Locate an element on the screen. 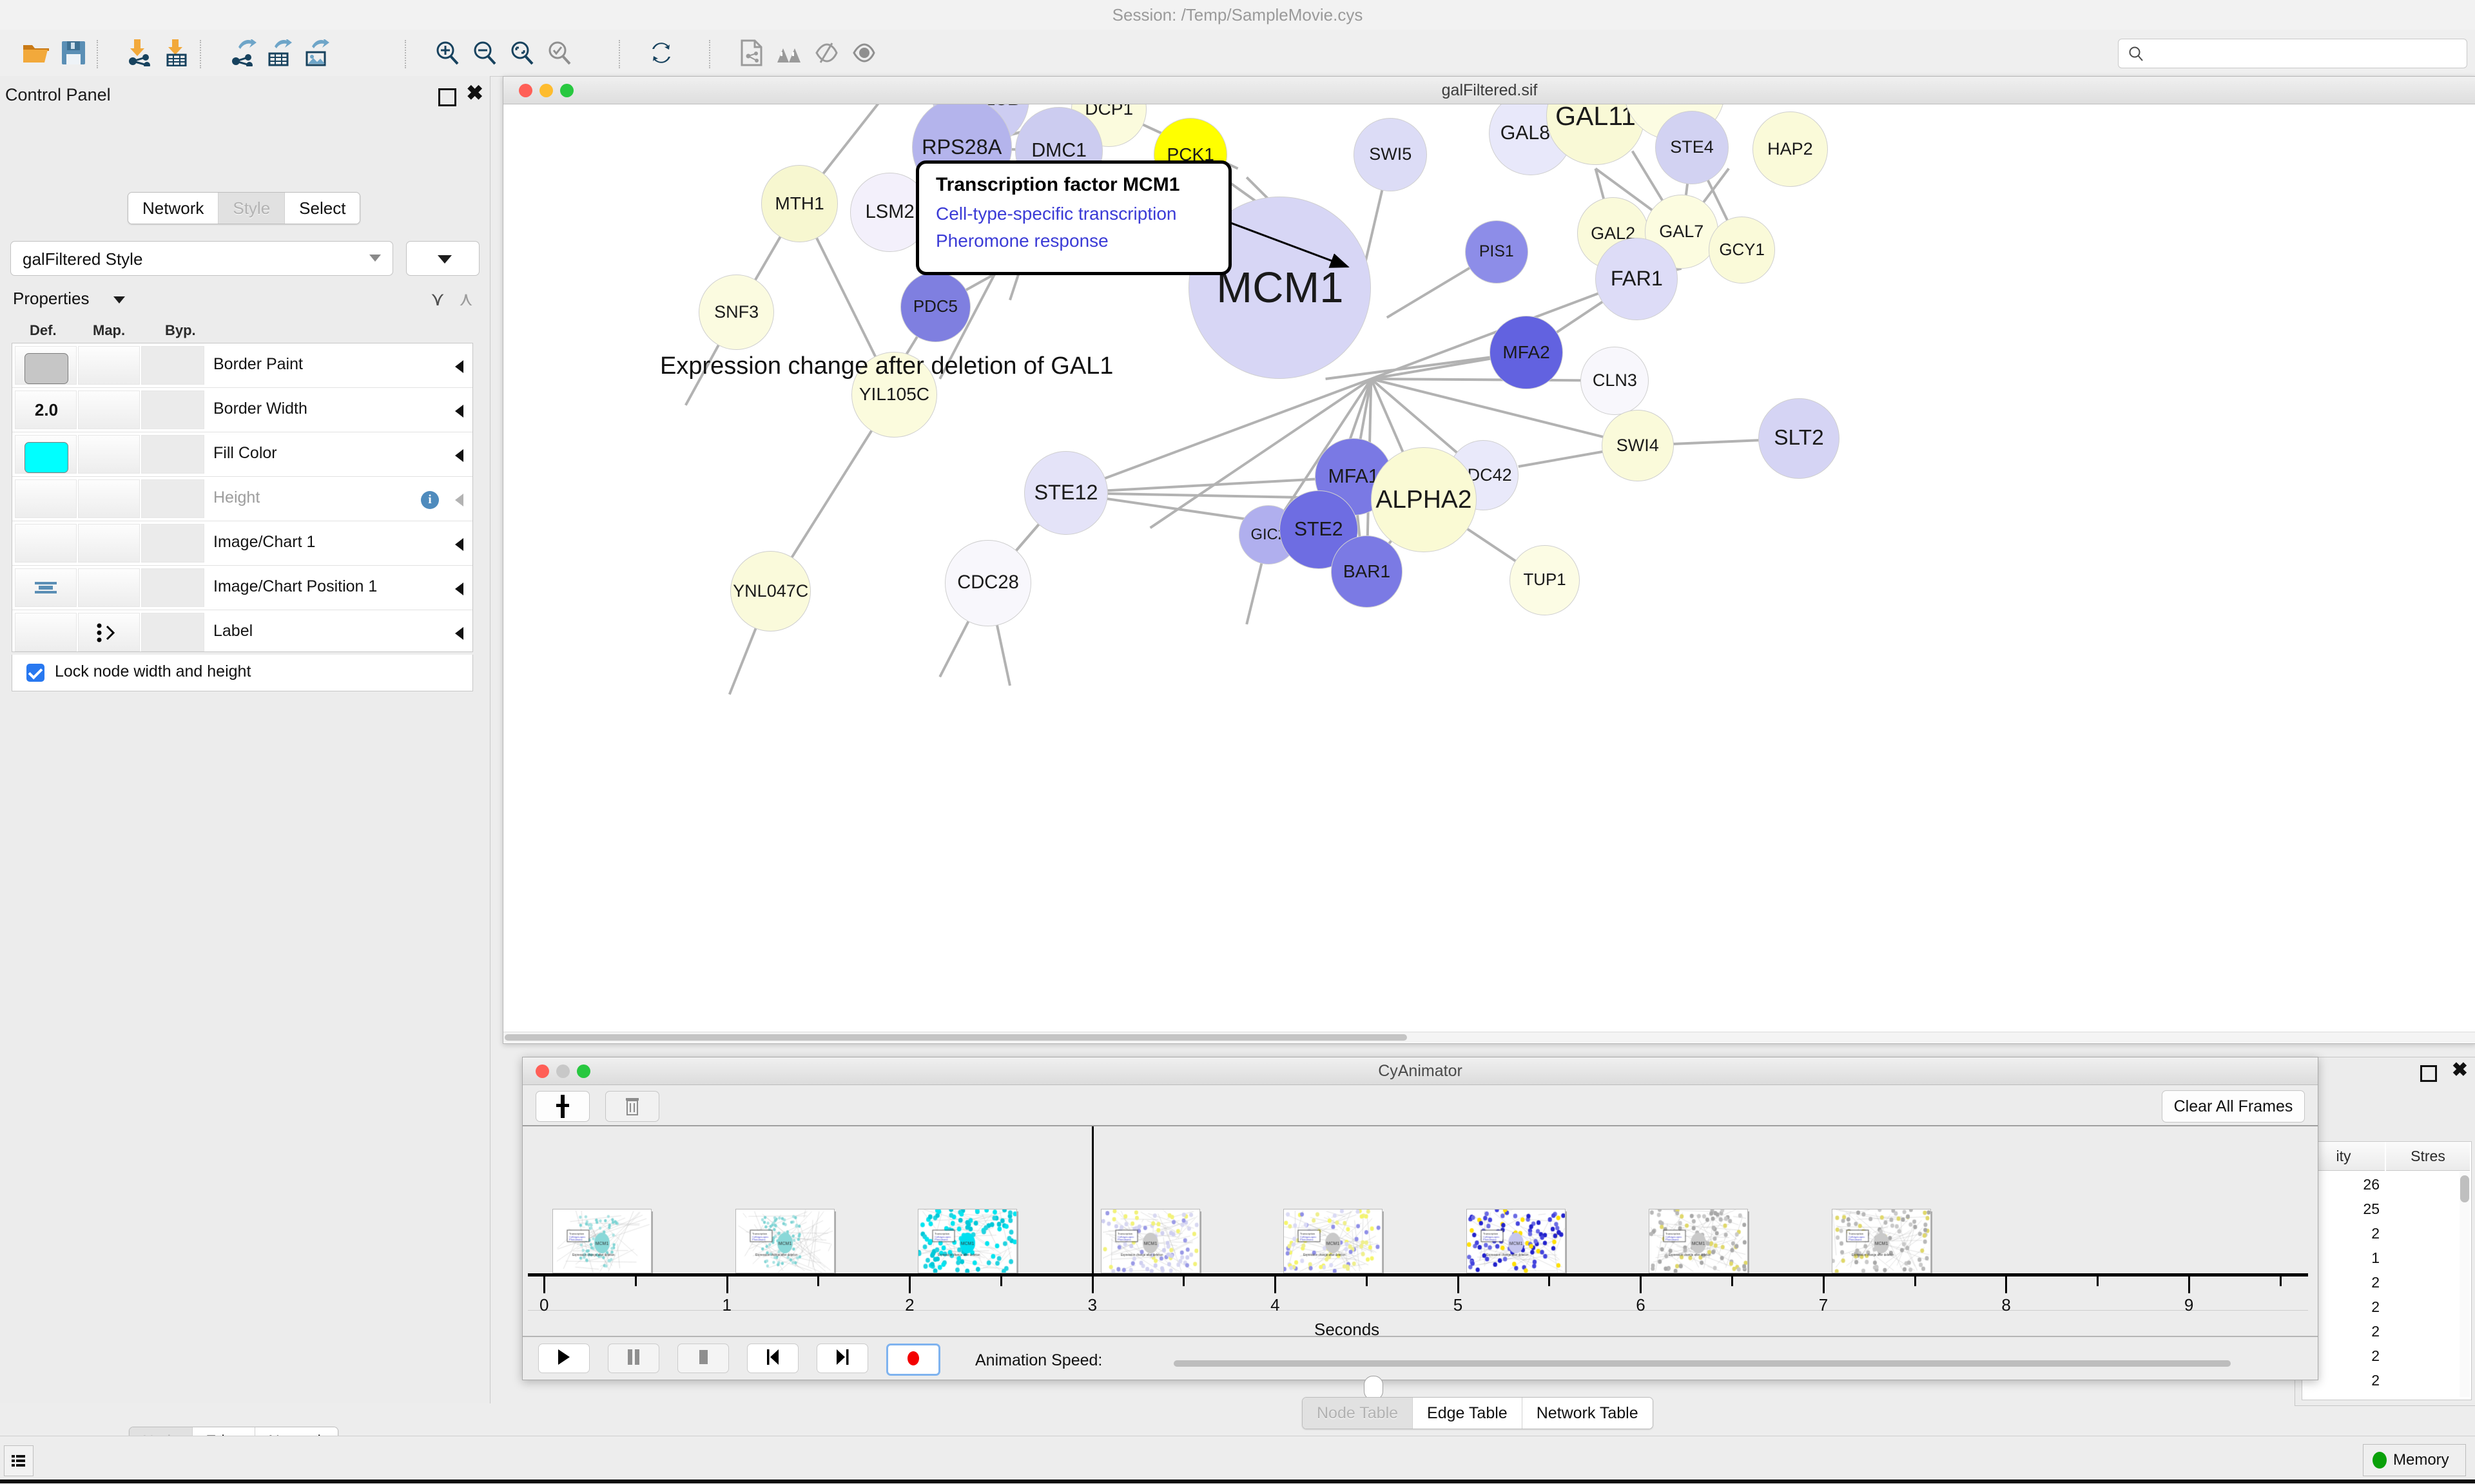 The height and width of the screenshot is (1484, 2475). property-row: Label is located at coordinates (242, 630).